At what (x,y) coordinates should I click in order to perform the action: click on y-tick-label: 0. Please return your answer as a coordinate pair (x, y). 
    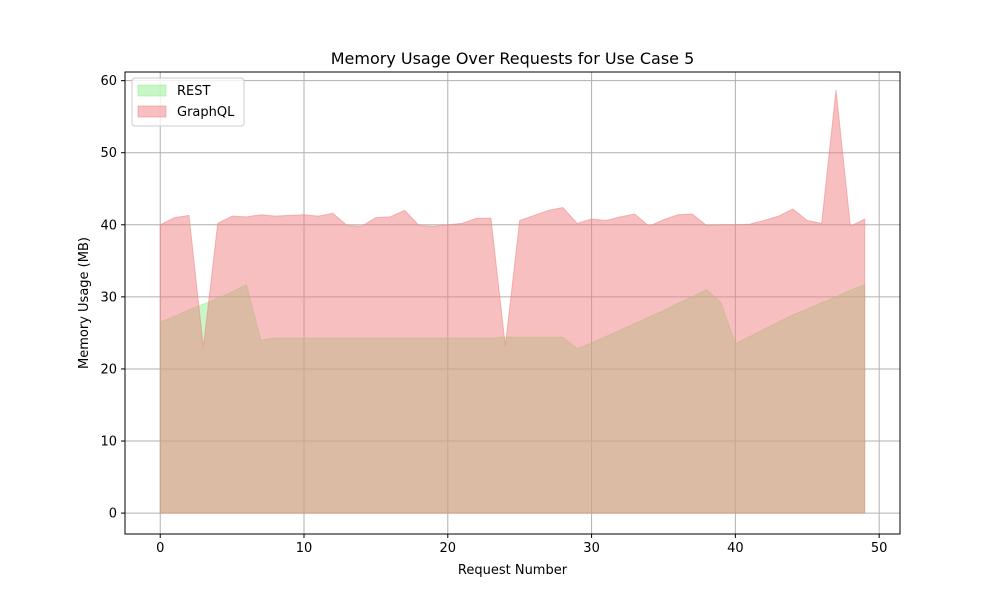
    Looking at the image, I should click on (113, 514).